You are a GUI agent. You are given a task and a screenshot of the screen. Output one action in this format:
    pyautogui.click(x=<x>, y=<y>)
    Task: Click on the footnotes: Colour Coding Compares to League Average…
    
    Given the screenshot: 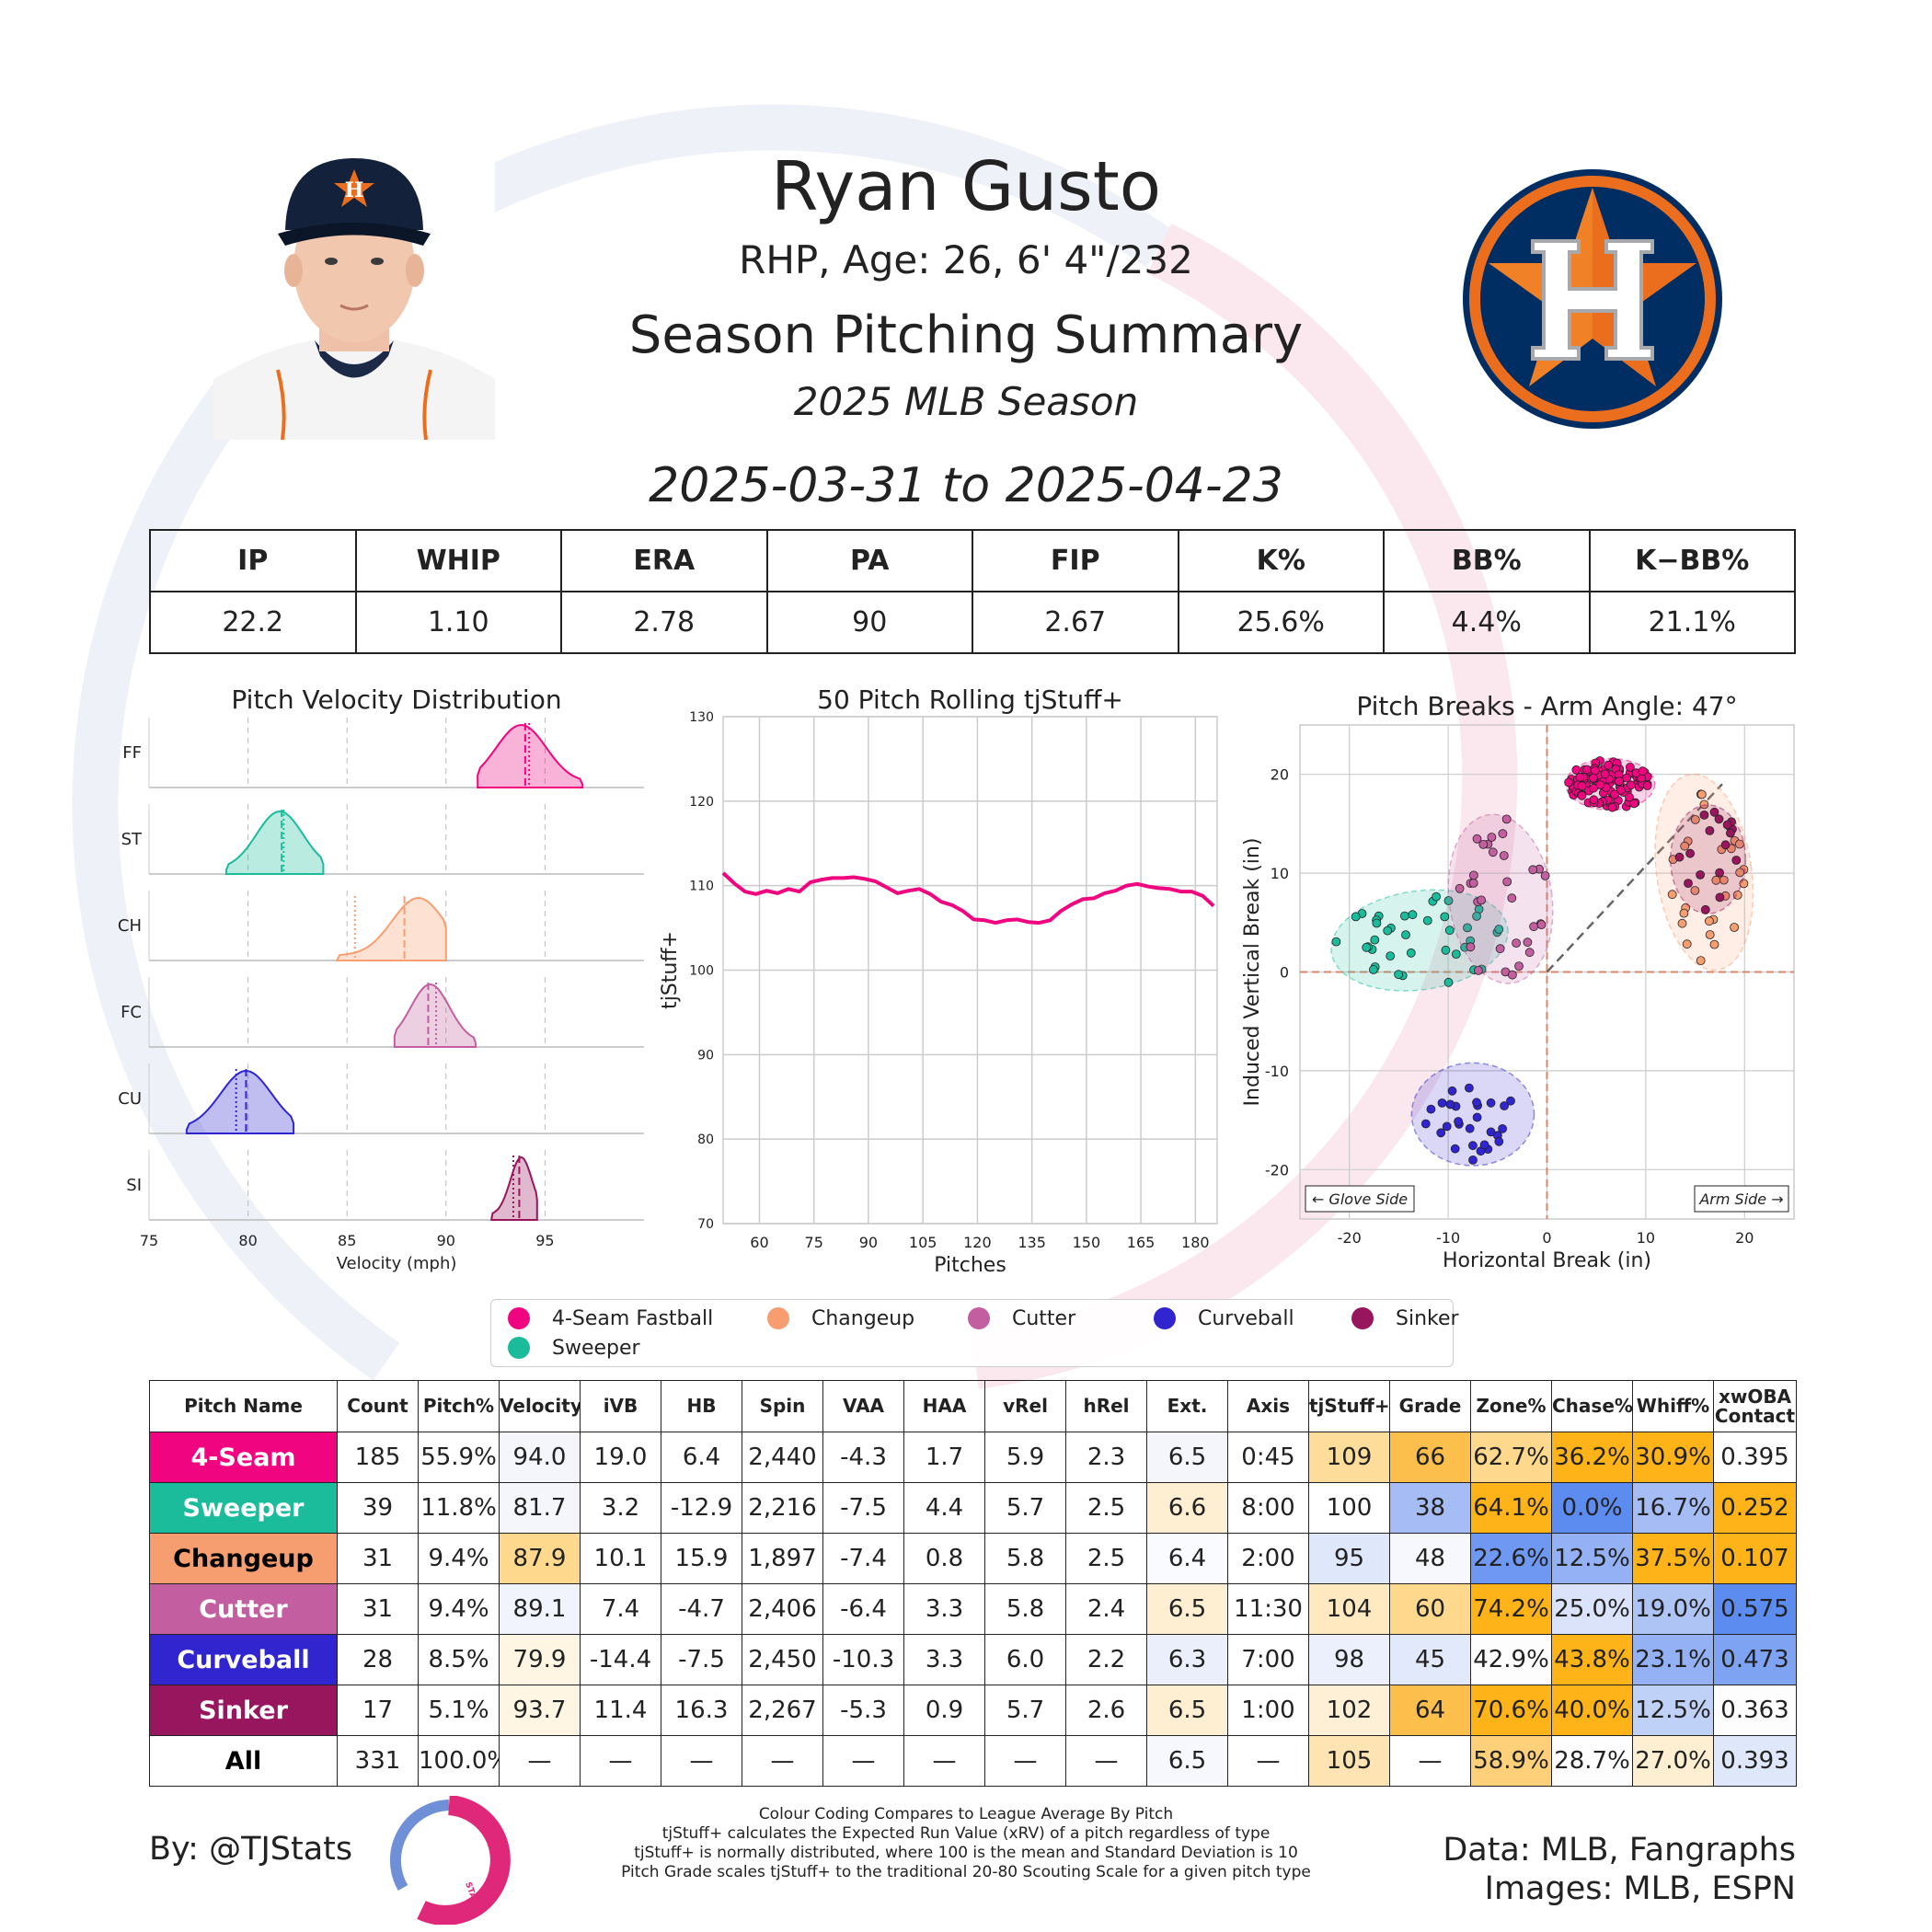 What is the action you would take?
    pyautogui.click(x=966, y=1843)
    